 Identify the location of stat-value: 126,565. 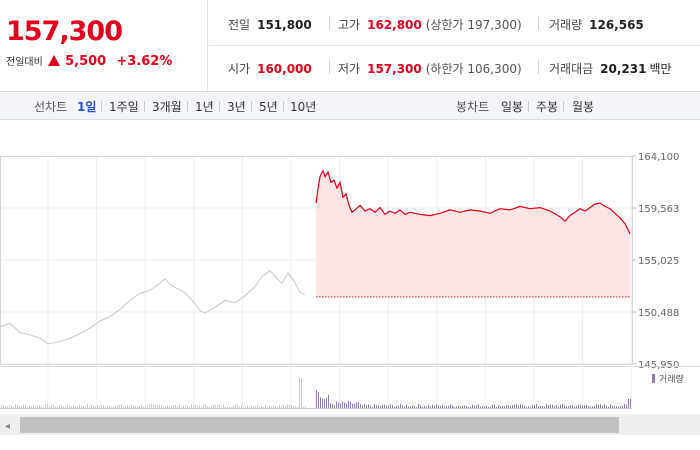
(616, 25).